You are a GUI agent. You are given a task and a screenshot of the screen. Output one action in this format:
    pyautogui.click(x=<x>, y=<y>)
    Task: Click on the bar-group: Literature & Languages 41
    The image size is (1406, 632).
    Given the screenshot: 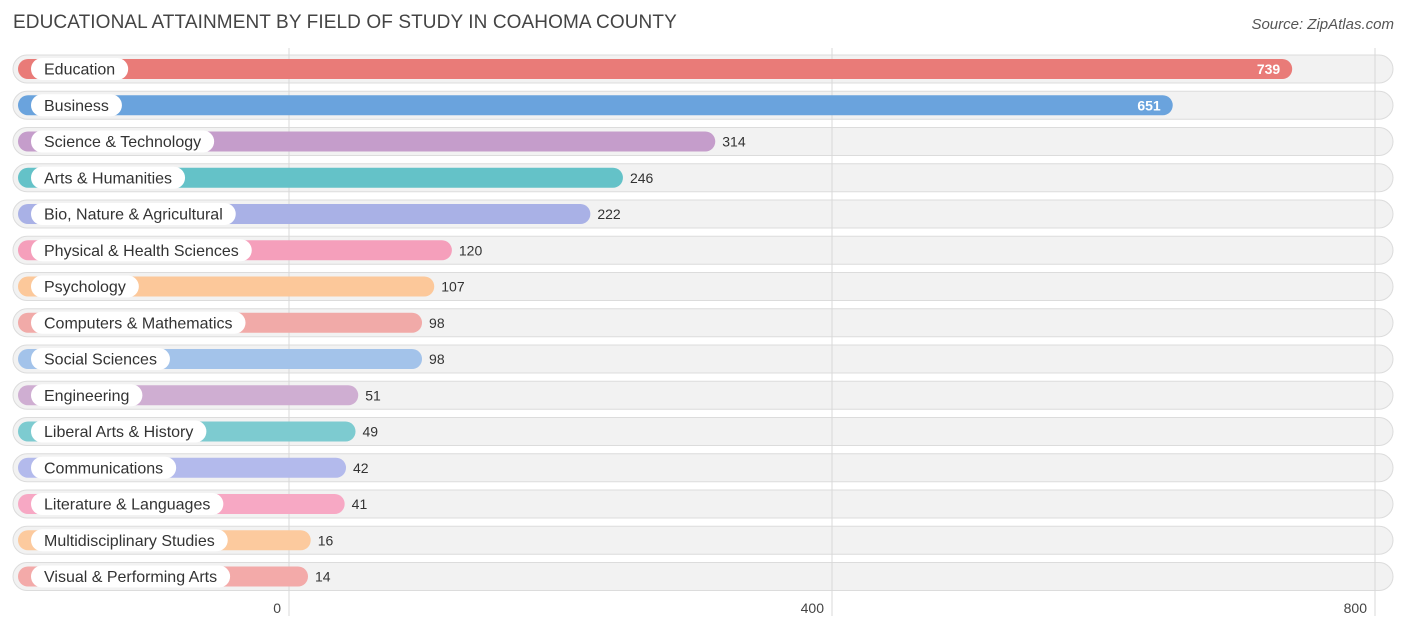 What is the action you would take?
    pyautogui.click(x=192, y=504)
    